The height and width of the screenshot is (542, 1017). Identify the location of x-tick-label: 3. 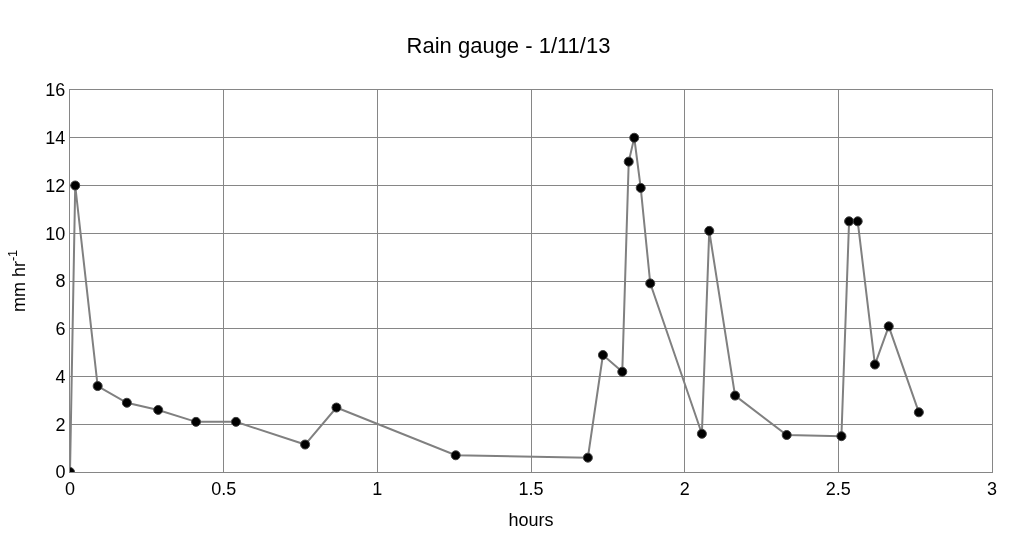
(992, 488).